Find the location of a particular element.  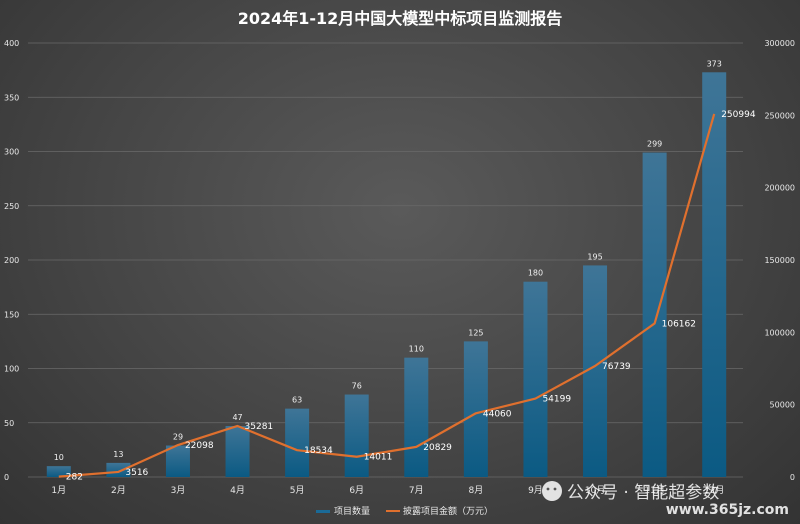

y-left-tick-label: 200 is located at coordinates (11, 260).